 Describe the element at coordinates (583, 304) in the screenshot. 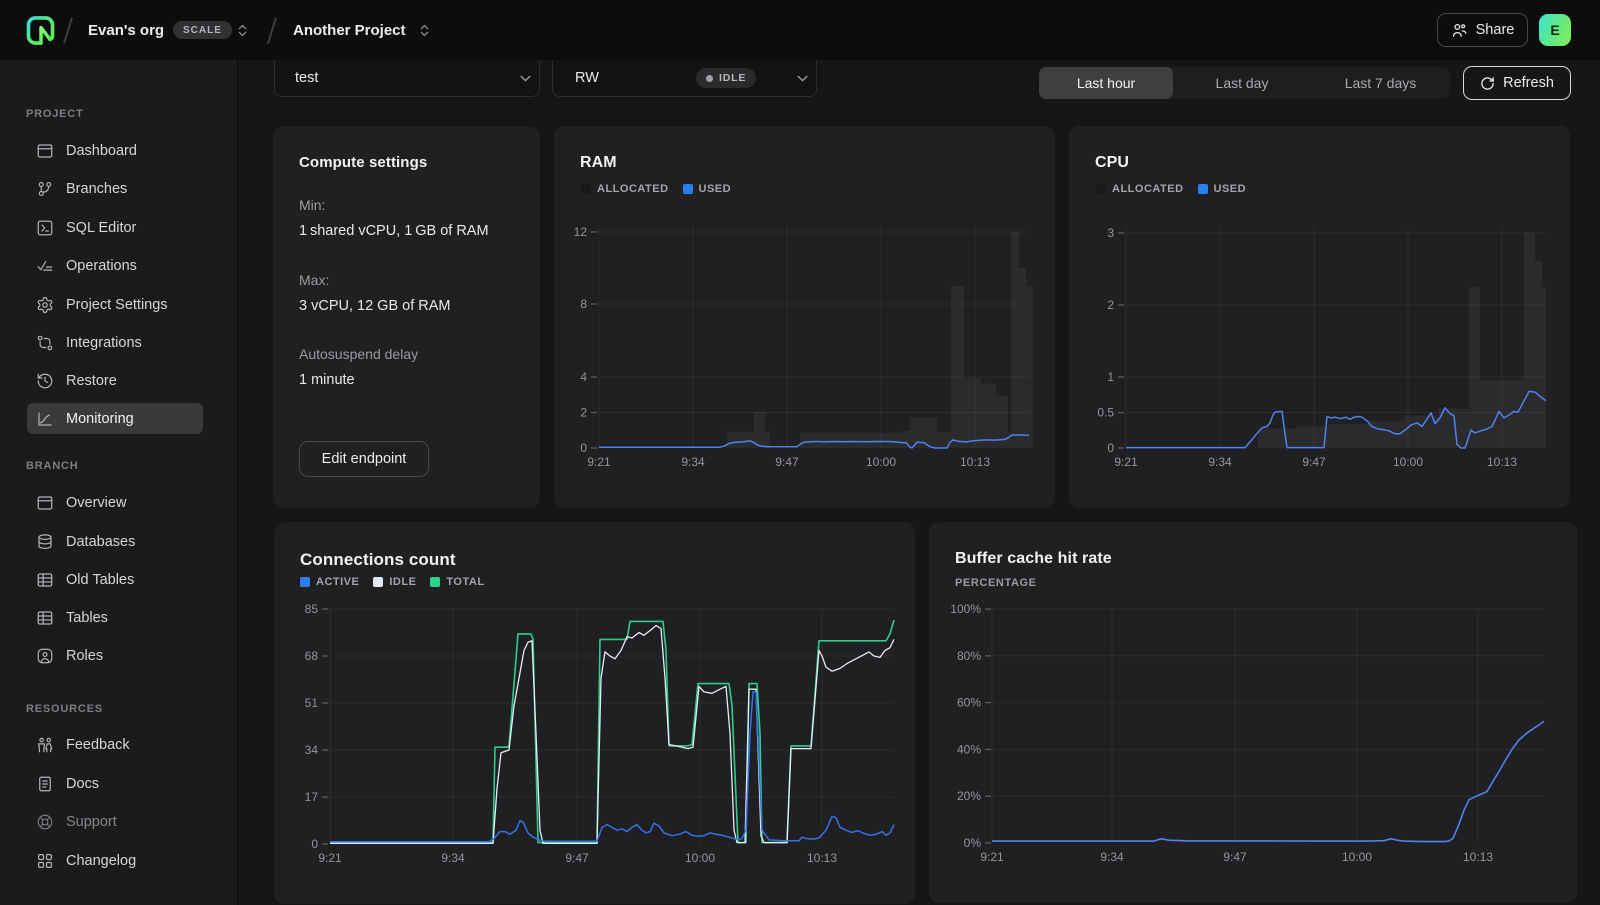

I see `svg-text: 8` at that location.